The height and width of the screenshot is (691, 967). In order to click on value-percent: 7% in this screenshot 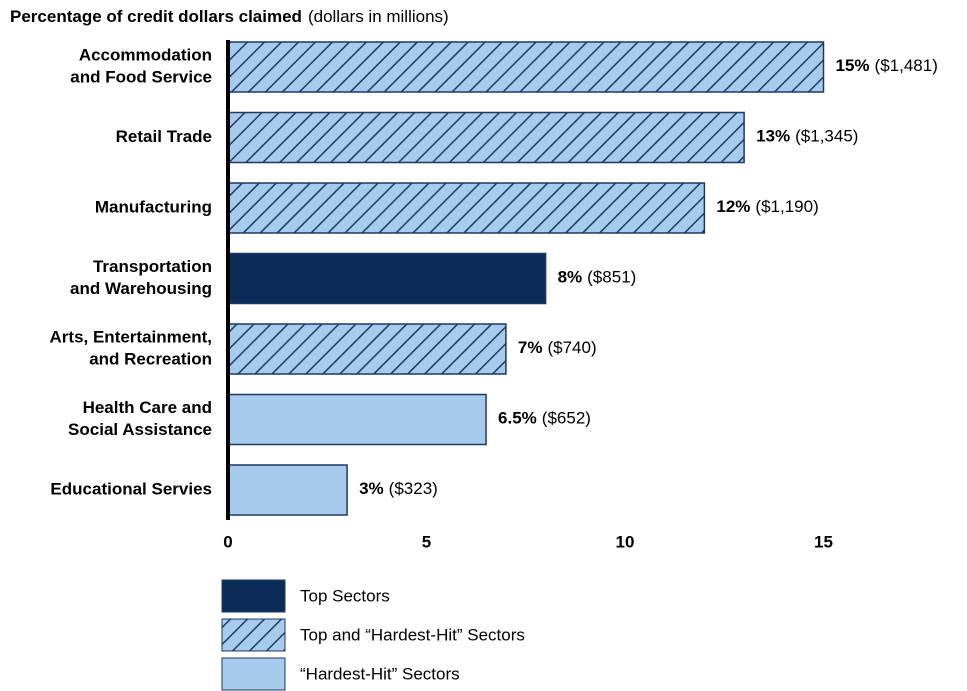, I will do `click(530, 347)`.